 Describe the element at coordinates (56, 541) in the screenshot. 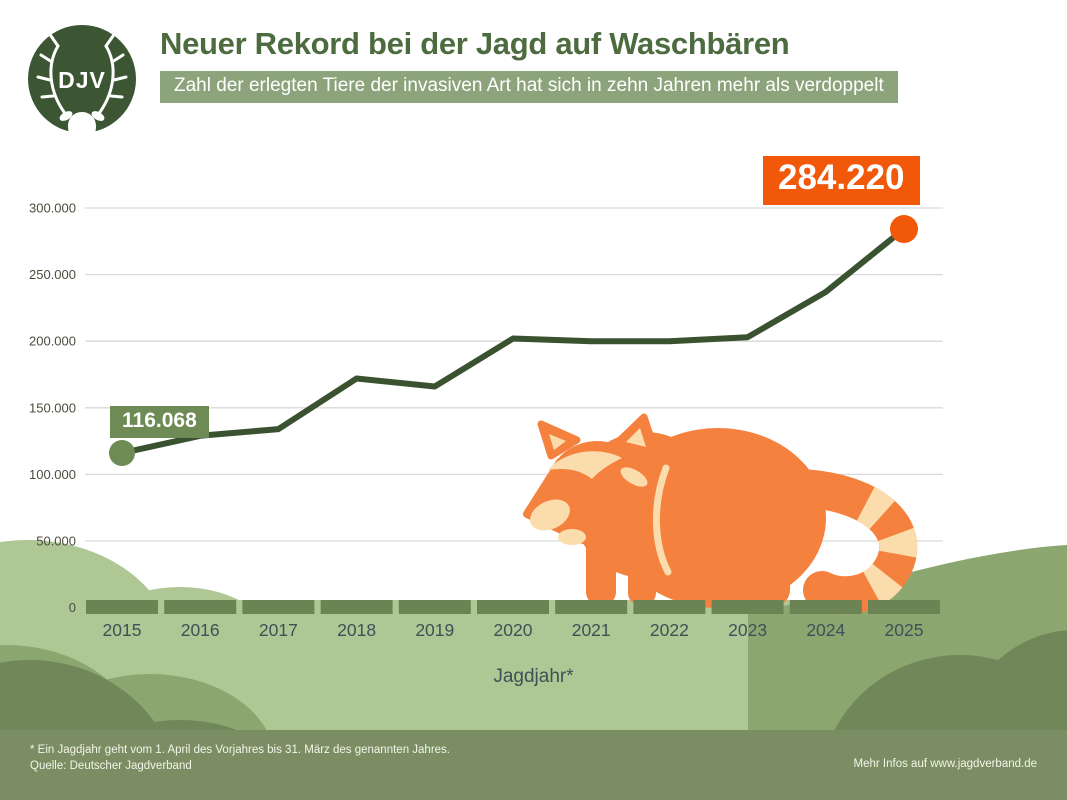

I see `y-tick-label: 50.000` at that location.